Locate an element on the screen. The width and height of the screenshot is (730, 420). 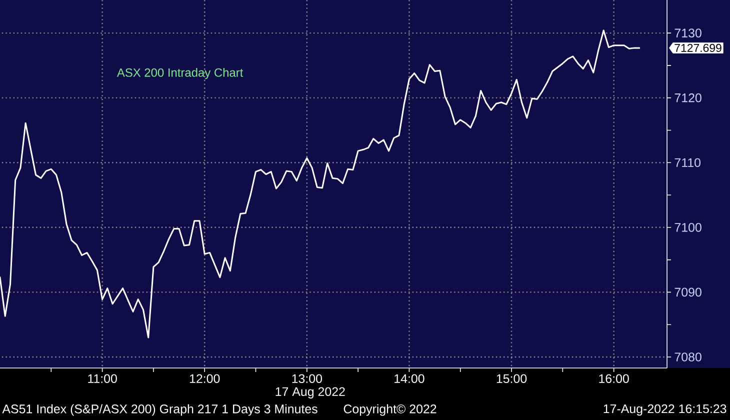
text: Copyright© 2022 is located at coordinates (390, 410).